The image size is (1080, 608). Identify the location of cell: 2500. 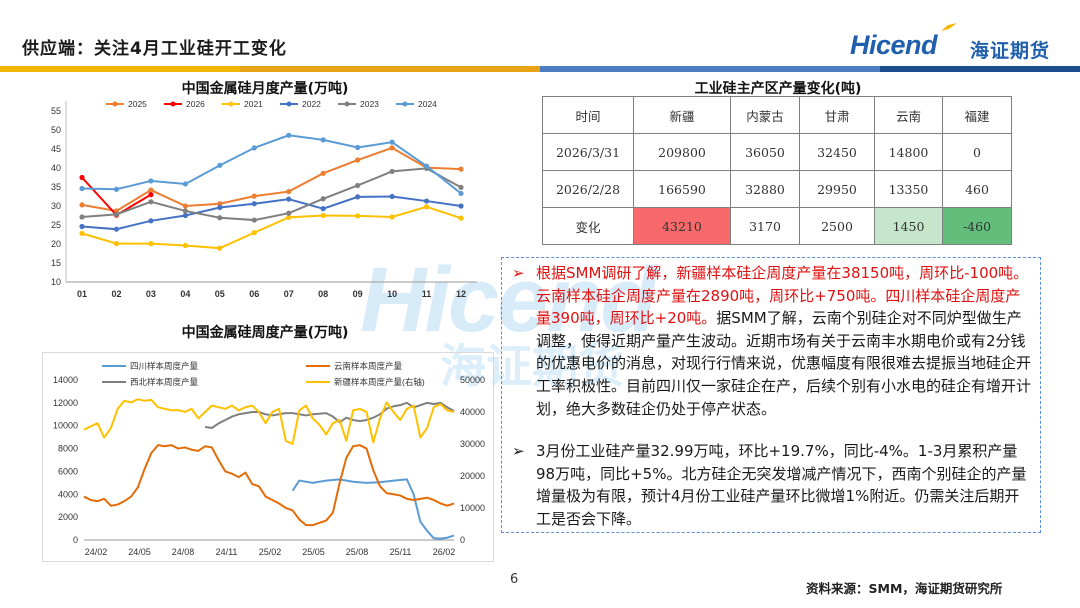
(837, 226).